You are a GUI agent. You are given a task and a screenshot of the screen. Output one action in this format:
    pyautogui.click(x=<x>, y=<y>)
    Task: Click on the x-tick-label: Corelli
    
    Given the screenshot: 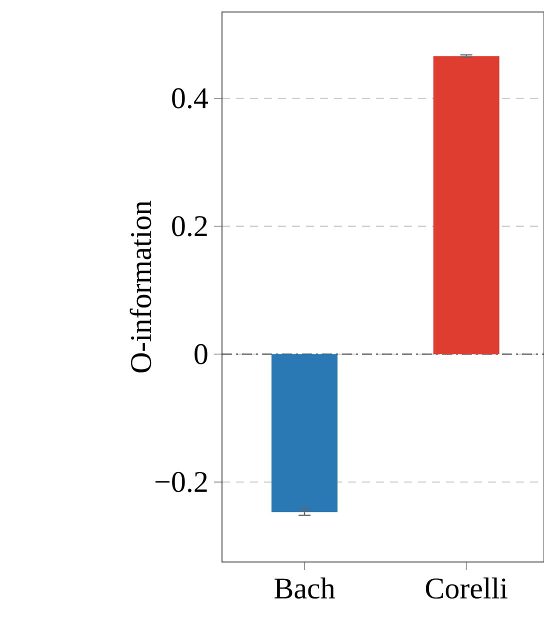 What is the action you would take?
    pyautogui.click(x=467, y=588)
    